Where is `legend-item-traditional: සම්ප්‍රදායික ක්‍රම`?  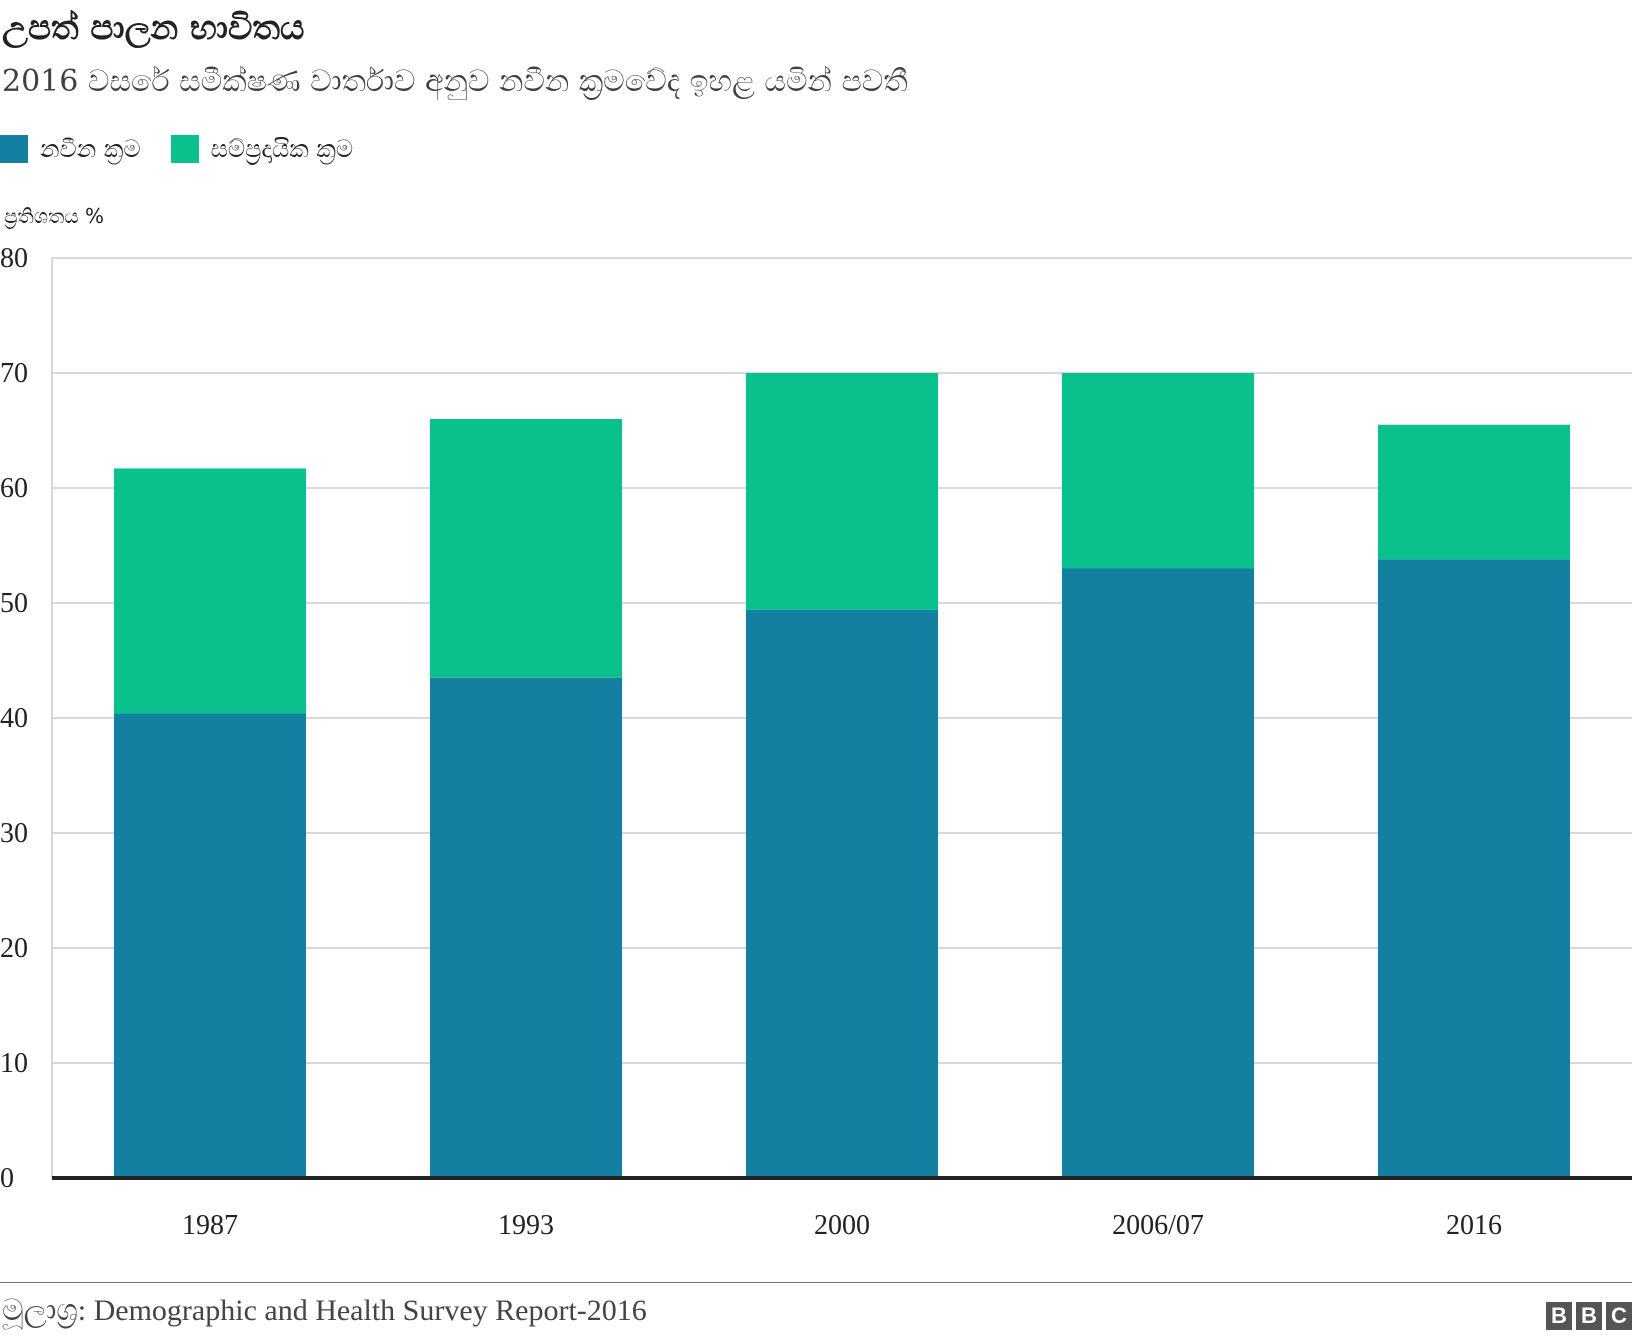 legend-item-traditional: සම්ප්‍රදායික ක්‍රම is located at coordinates (262, 149).